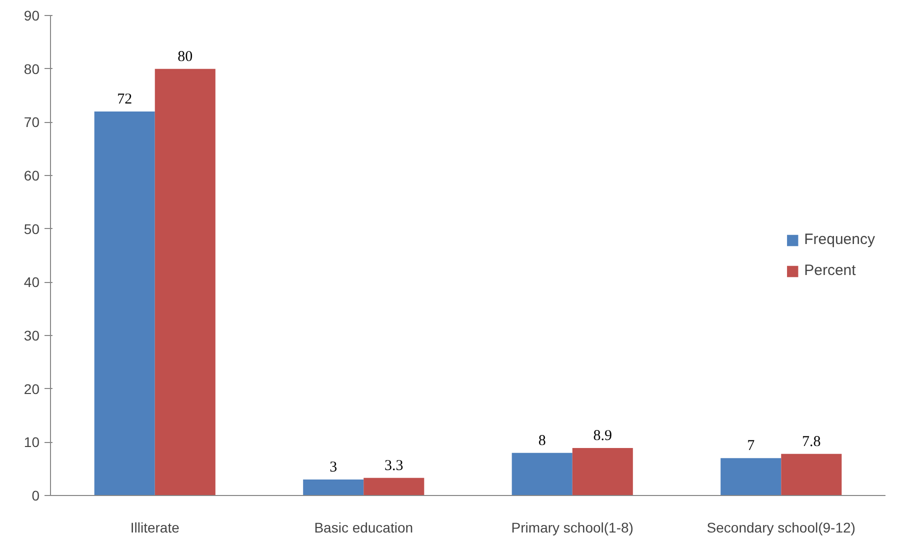  Describe the element at coordinates (32, 282) in the screenshot. I see `y-tick-label: 40` at that location.